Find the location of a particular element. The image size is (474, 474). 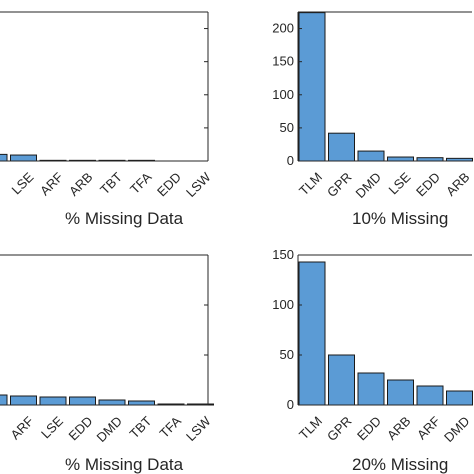

panel-caption: 20% Missing is located at coordinates (400, 464).